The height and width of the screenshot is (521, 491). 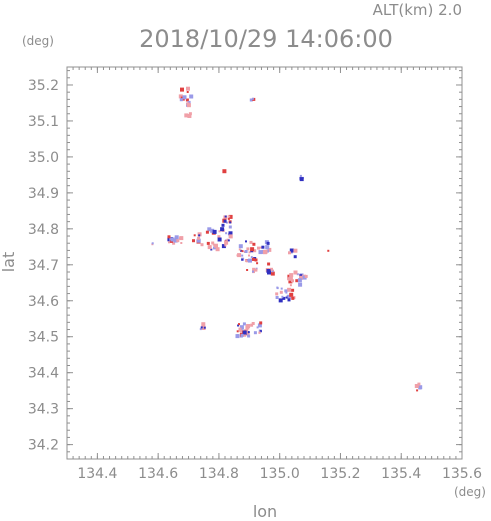 I want to click on x-tick-label: 135.6, so click(x=462, y=474).